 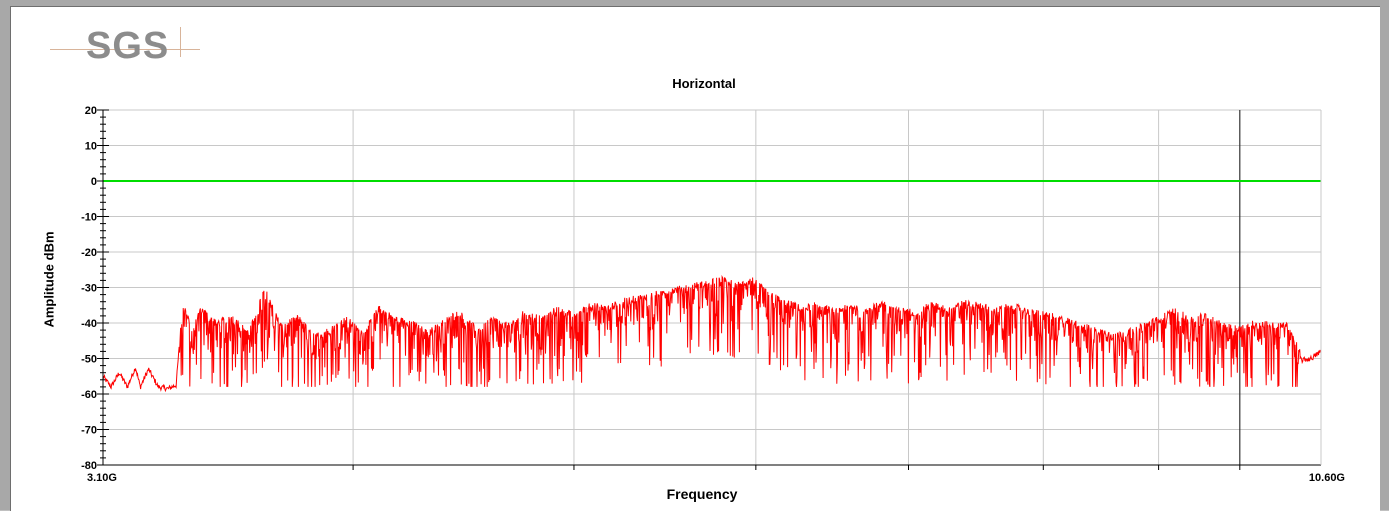 What do you see at coordinates (89, 395) in the screenshot?
I see `y-tick-label: -60` at bounding box center [89, 395].